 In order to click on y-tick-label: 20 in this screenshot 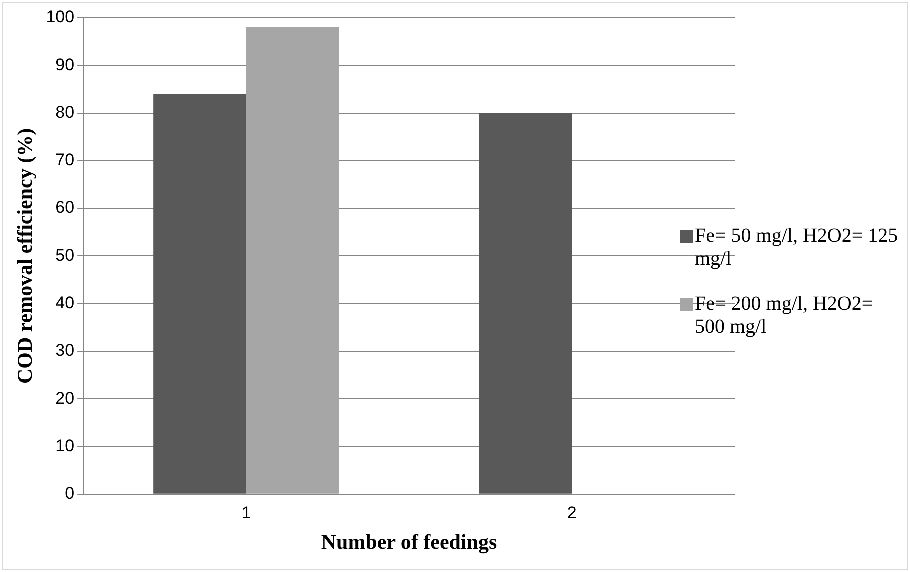, I will do `click(65, 398)`.